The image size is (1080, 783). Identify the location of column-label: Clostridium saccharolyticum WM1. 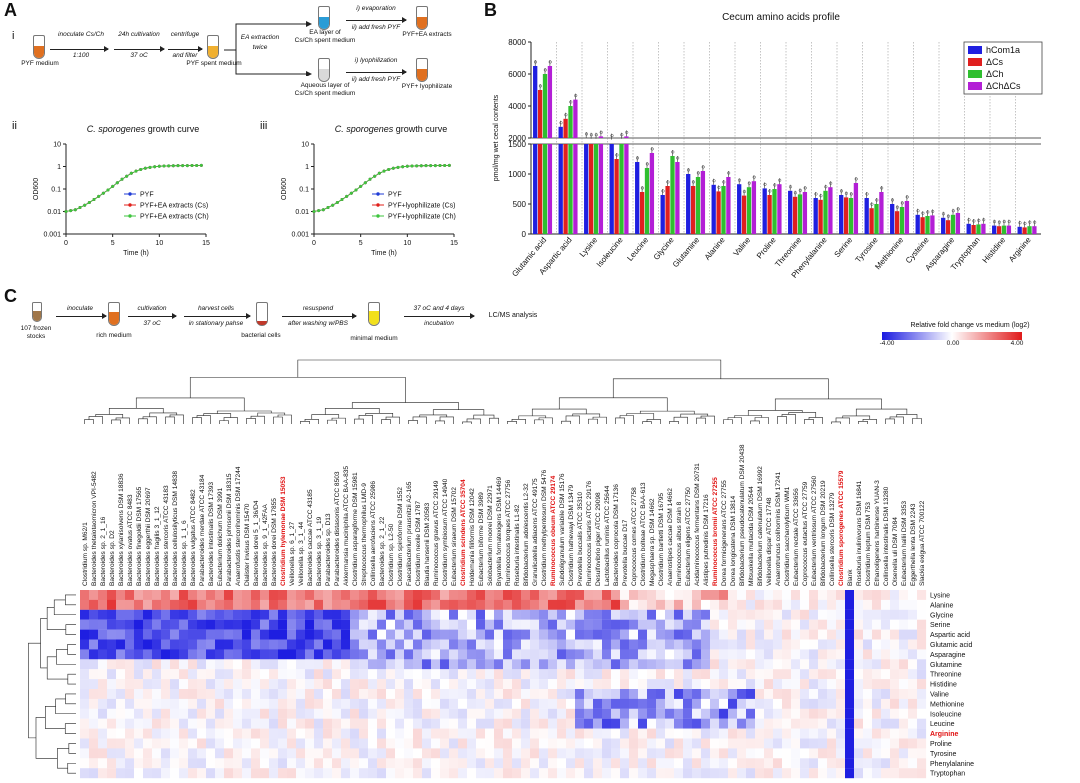
(787, 536).